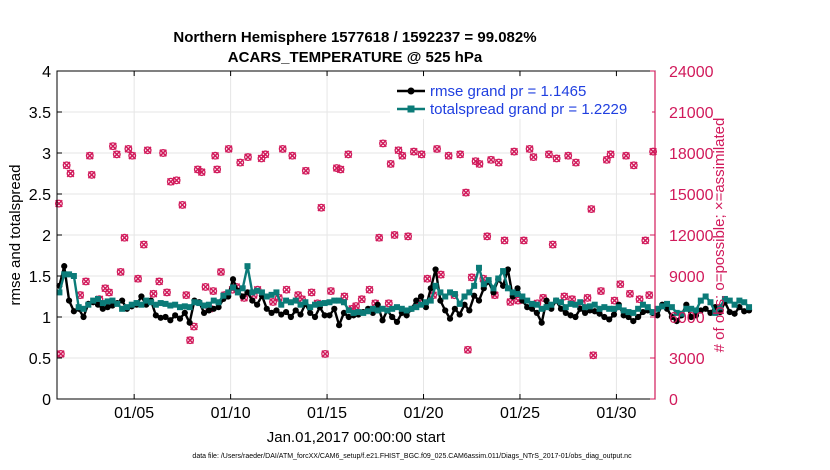 Image resolution: width=830 pixels, height=470 pixels. Describe the element at coordinates (46, 154) in the screenshot. I see `y-left-tick-label: 3` at that location.